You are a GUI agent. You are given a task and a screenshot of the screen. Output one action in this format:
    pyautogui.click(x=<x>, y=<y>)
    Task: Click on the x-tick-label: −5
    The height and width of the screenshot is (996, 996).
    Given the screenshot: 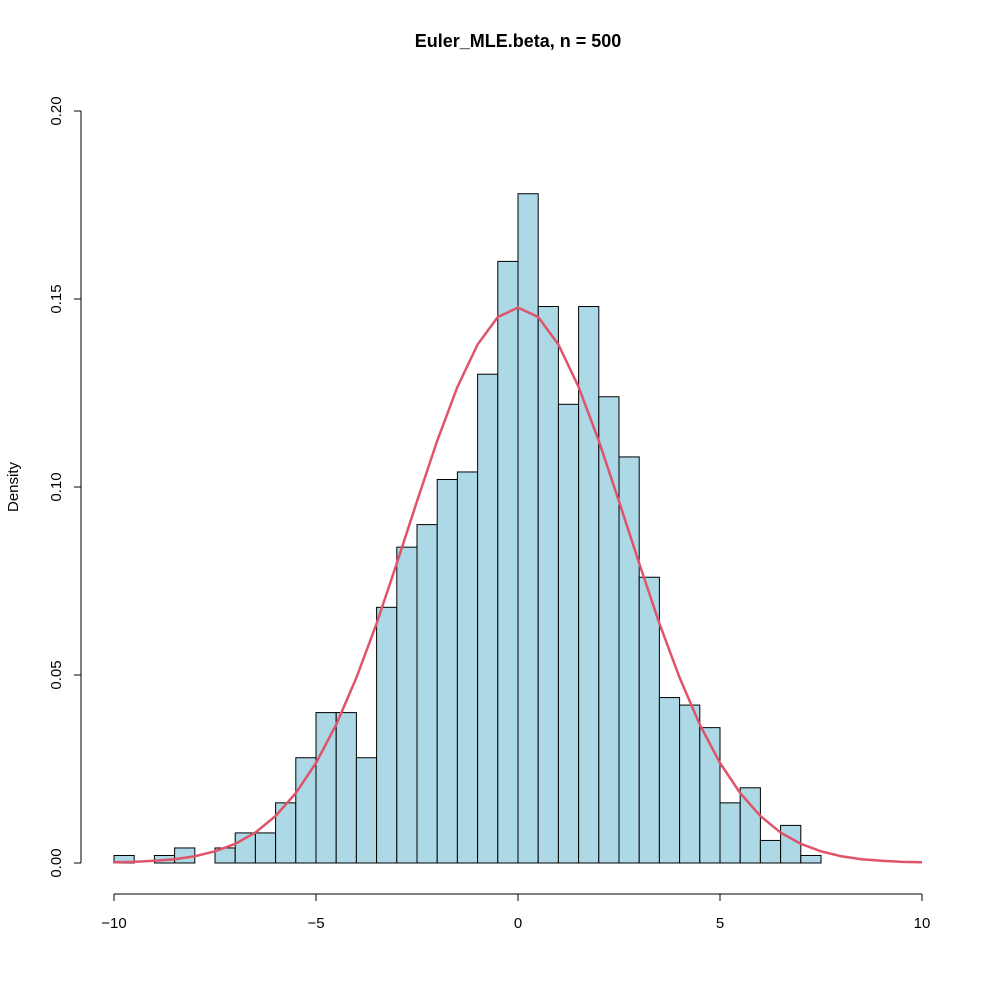 What is the action you would take?
    pyautogui.click(x=315, y=923)
    